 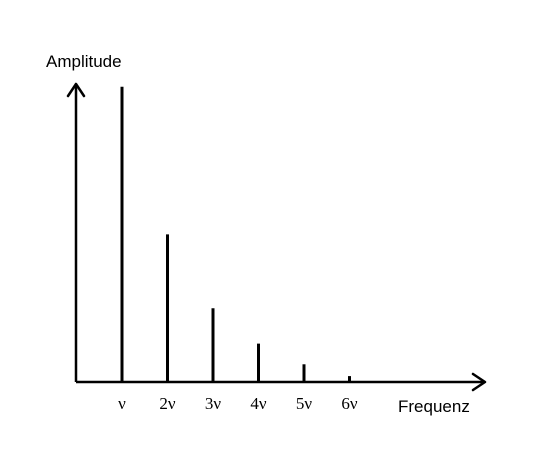 I want to click on x-tick-label-6: 6ν, so click(x=349, y=403).